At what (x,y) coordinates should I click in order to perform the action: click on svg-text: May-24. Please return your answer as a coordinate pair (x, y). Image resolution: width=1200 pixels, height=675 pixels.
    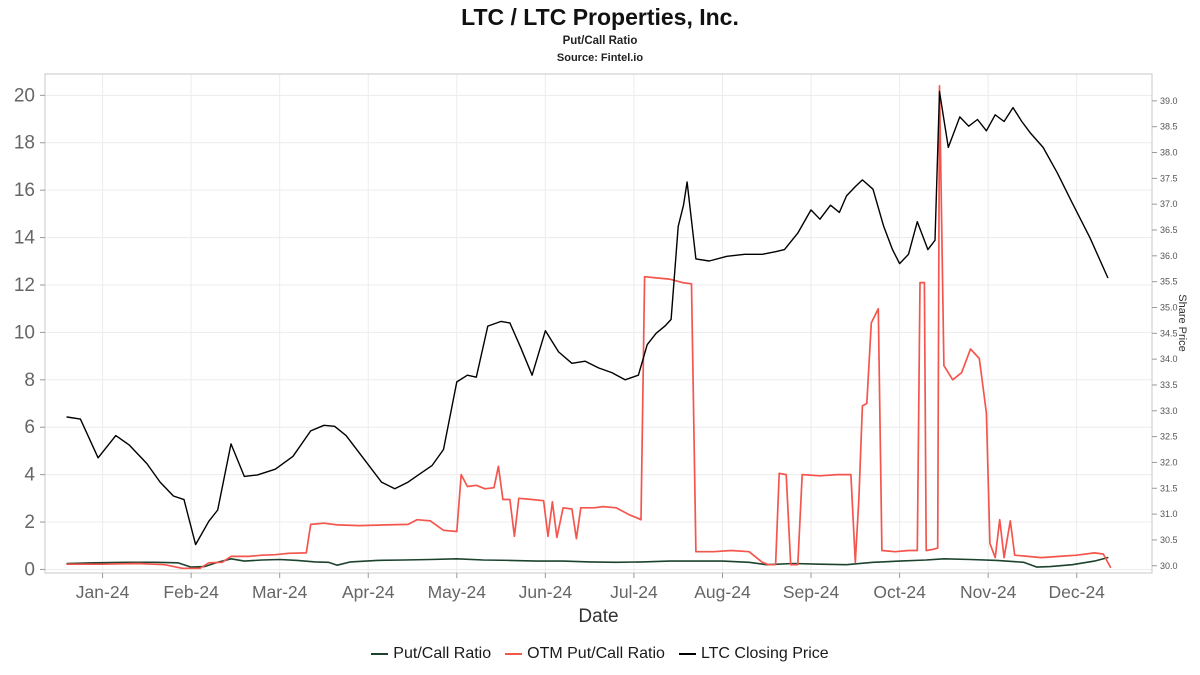
    Looking at the image, I should click on (457, 592).